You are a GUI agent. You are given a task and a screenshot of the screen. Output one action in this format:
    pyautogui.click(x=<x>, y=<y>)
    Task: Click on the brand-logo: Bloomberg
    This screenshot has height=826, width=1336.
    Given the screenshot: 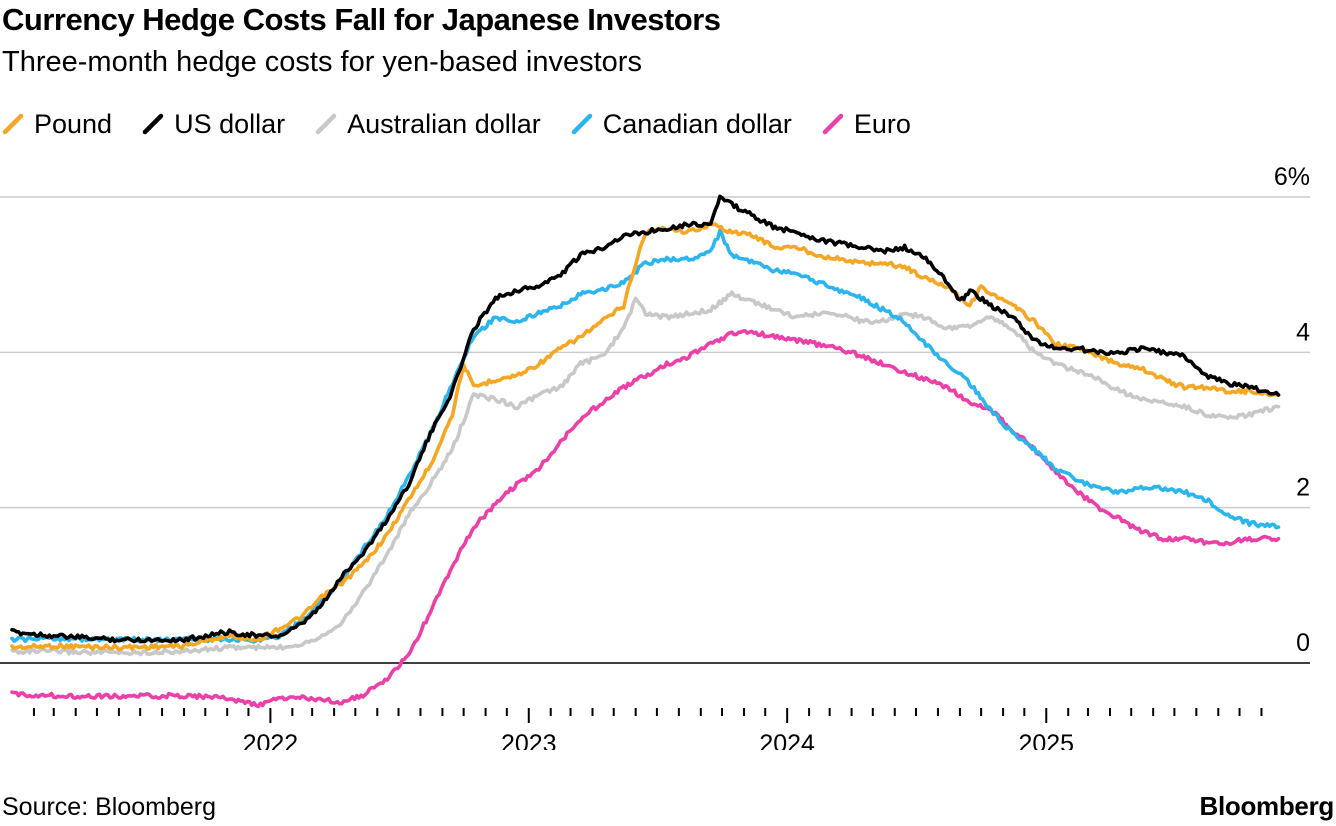 What is the action you would take?
    pyautogui.click(x=1266, y=806)
    